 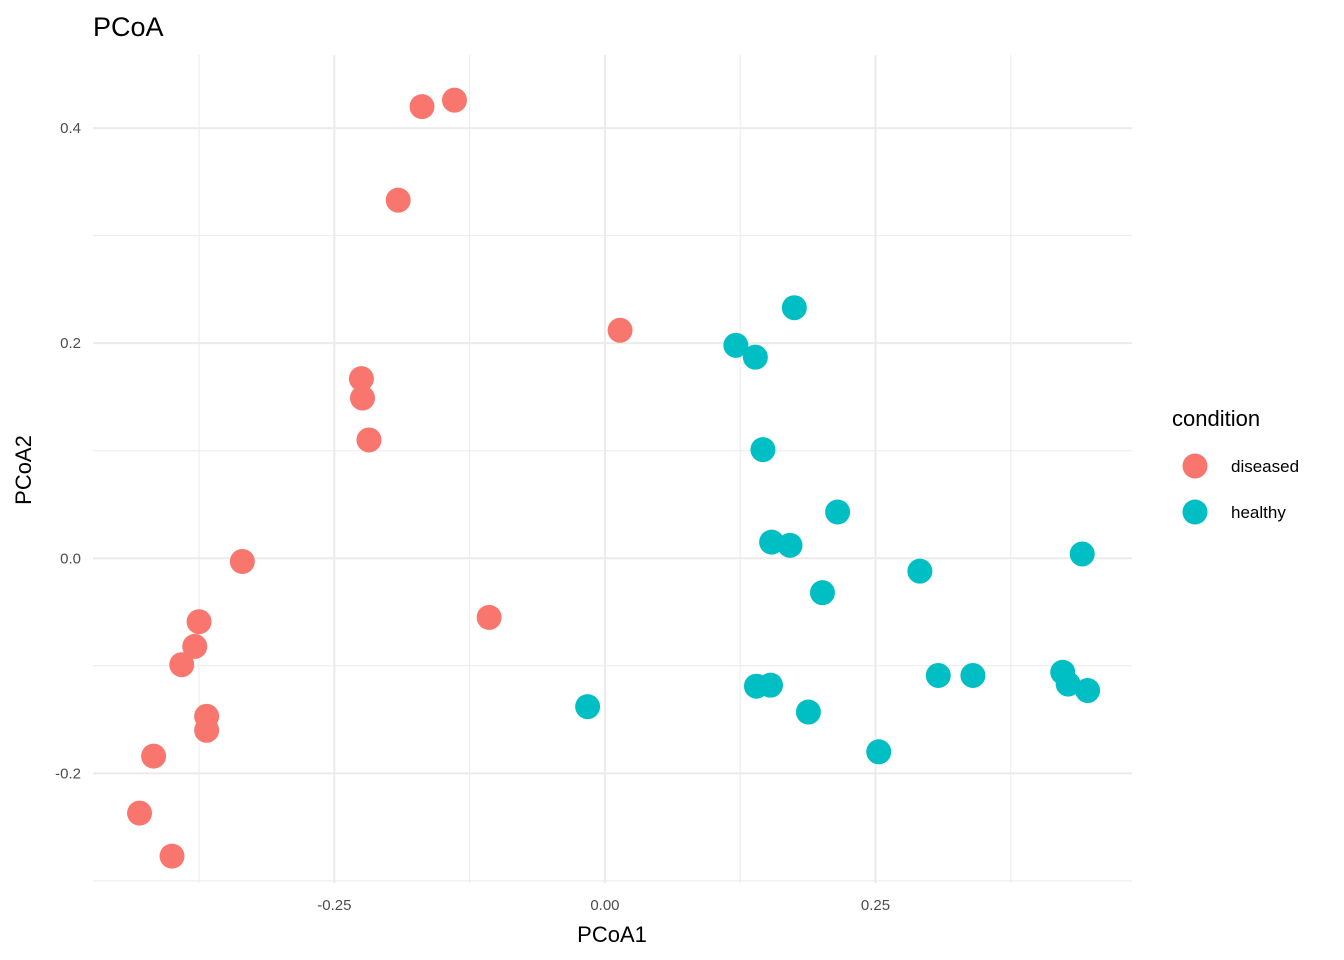 I want to click on x-axis-title: PCoA1, so click(x=612, y=934).